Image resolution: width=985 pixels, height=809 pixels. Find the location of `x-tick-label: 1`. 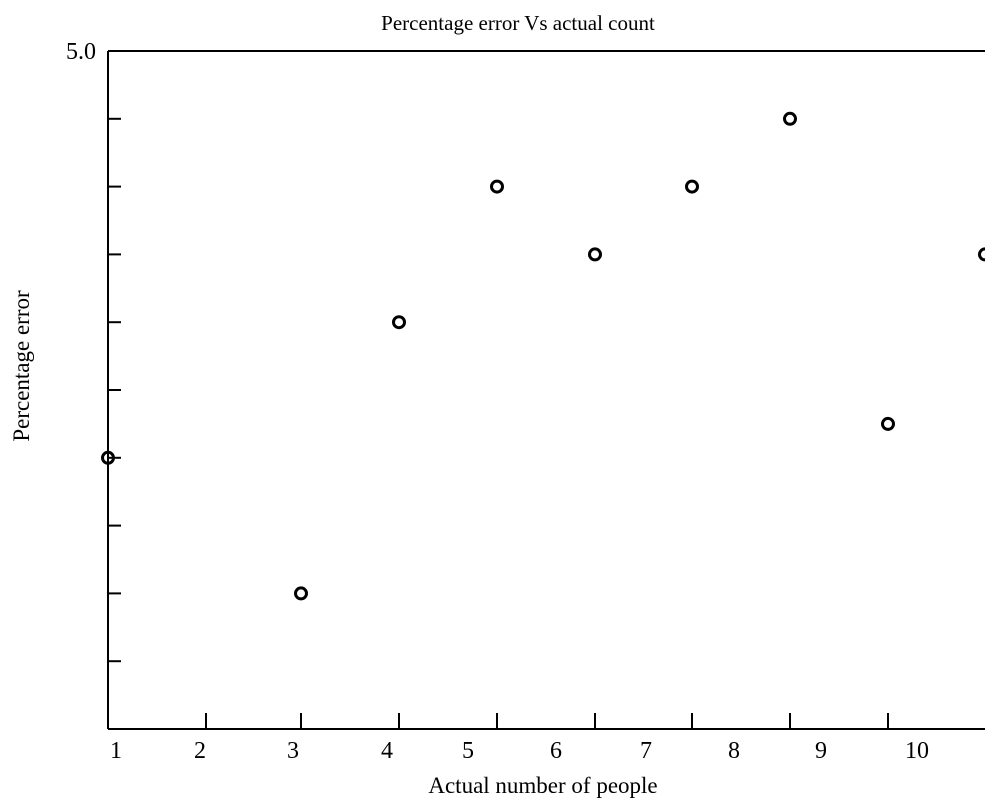

x-tick-label: 1 is located at coordinates (116, 751).